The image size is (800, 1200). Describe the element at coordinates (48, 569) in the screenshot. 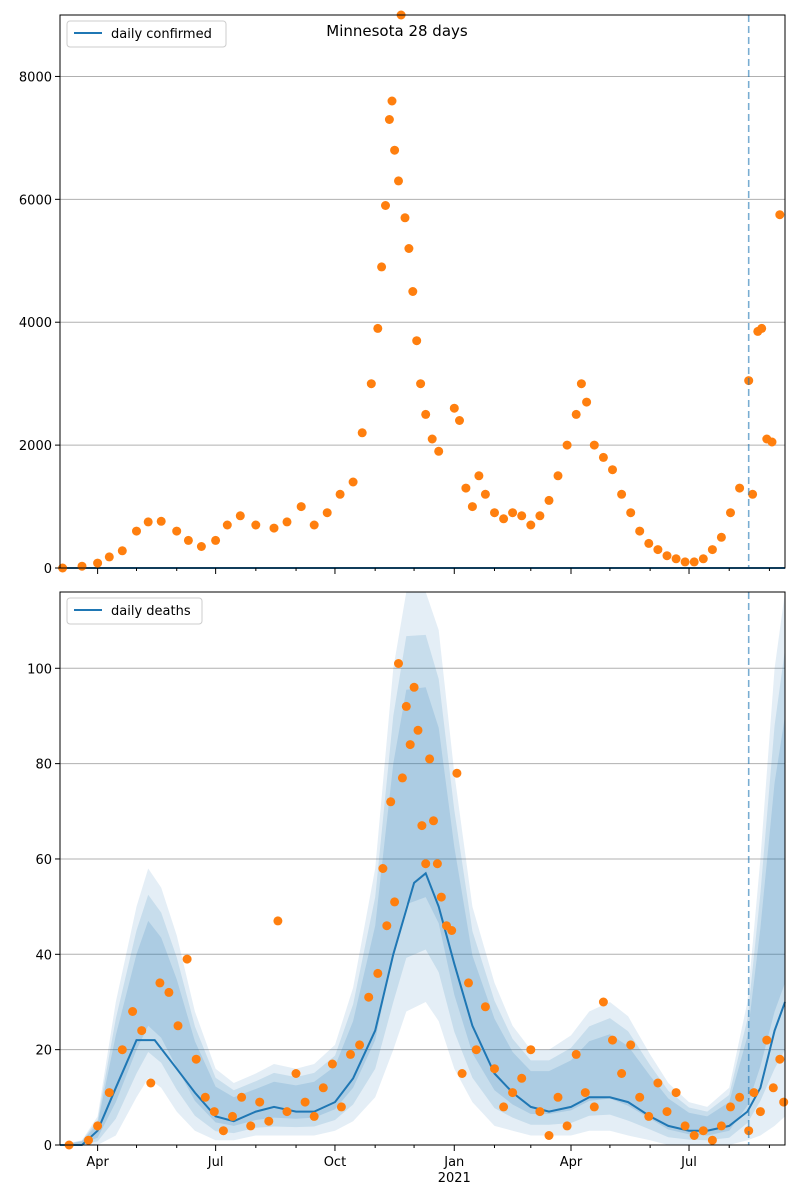

I see `confirmed-y-tick-label: 0` at that location.